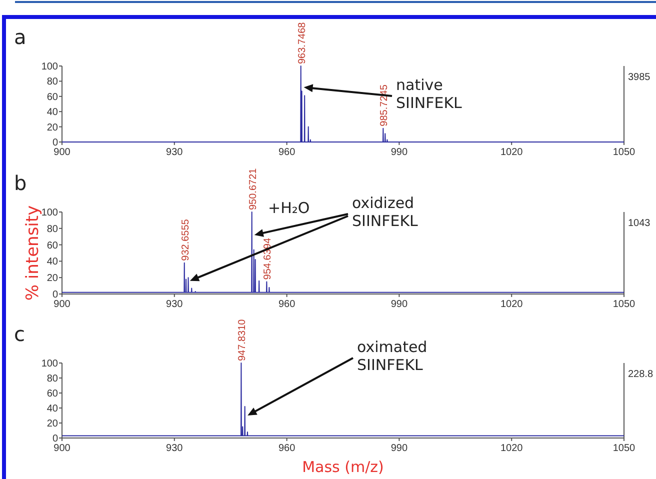 This screenshot has width=656, height=479. What do you see at coordinates (639, 77) in the screenshot?
I see `text: 3985` at bounding box center [639, 77].